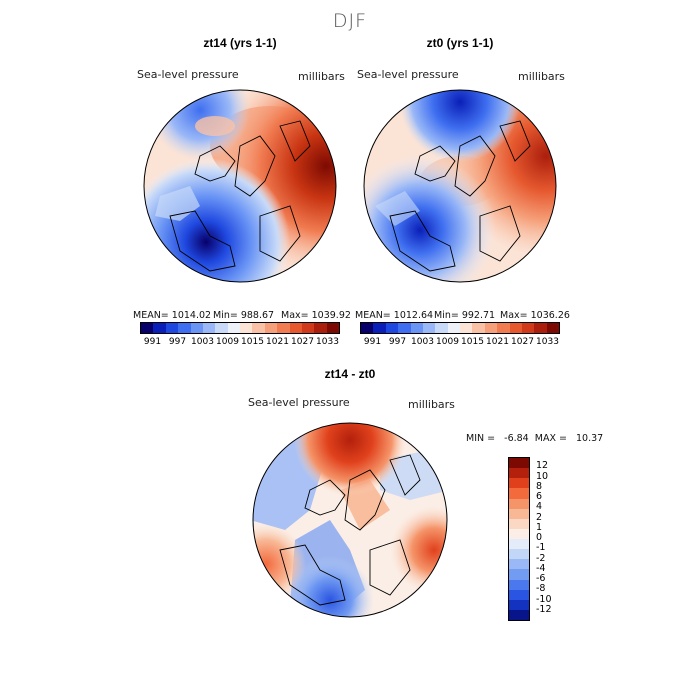 Image resolution: width=700 pixels, height=700 pixels. Describe the element at coordinates (240, 186) in the screenshot. I see `panel1-polar-map` at that location.